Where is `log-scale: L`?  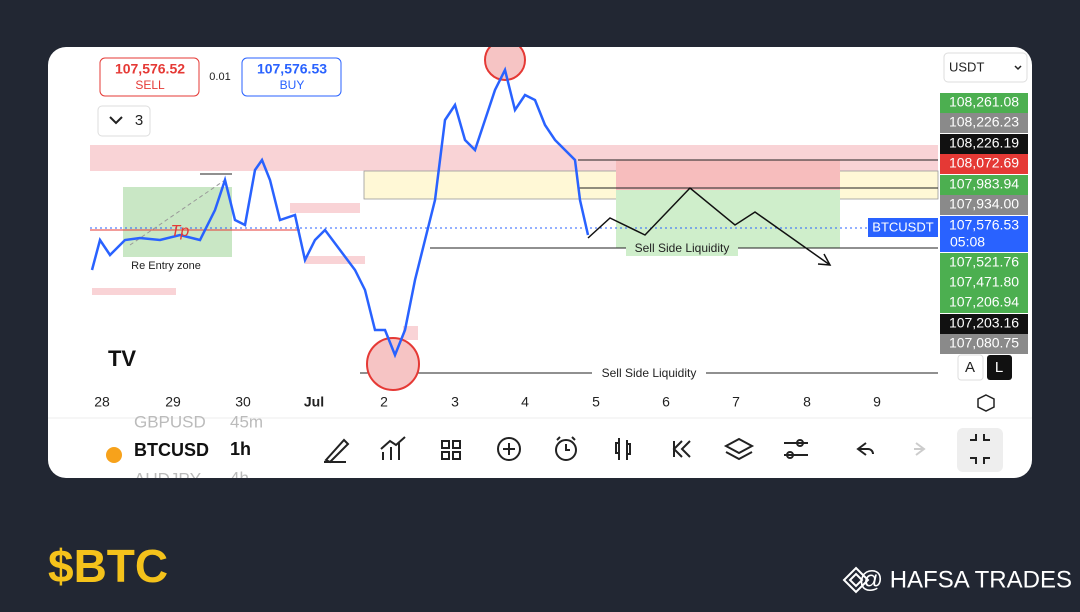 log-scale: L is located at coordinates (999, 367).